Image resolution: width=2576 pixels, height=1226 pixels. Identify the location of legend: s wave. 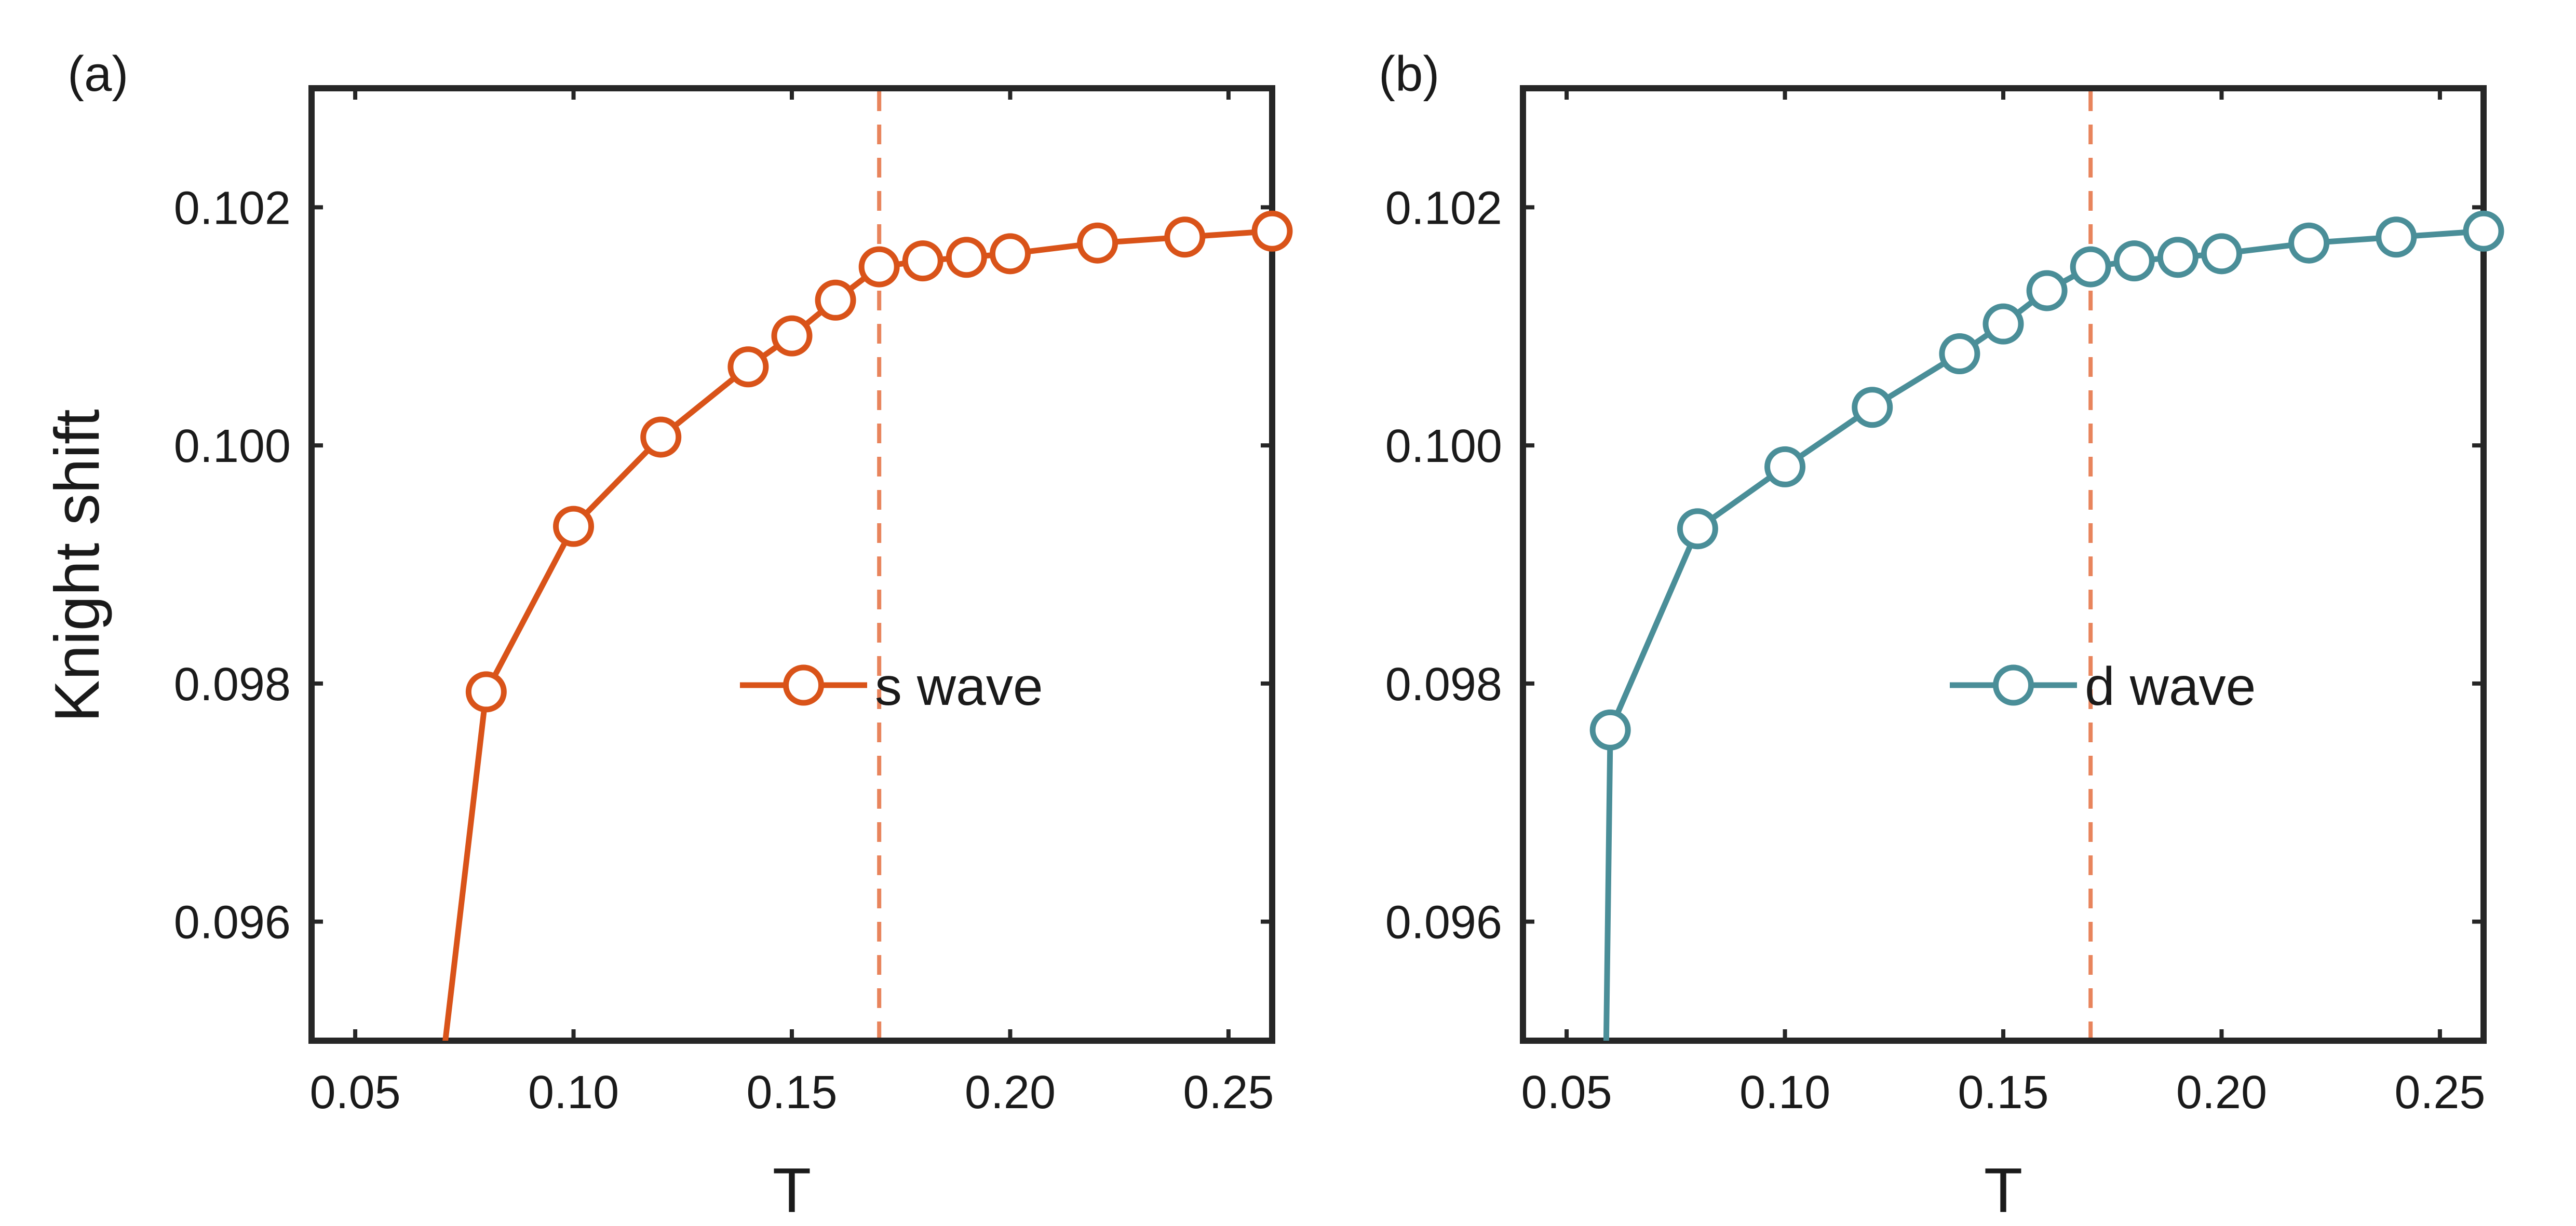
(891, 687).